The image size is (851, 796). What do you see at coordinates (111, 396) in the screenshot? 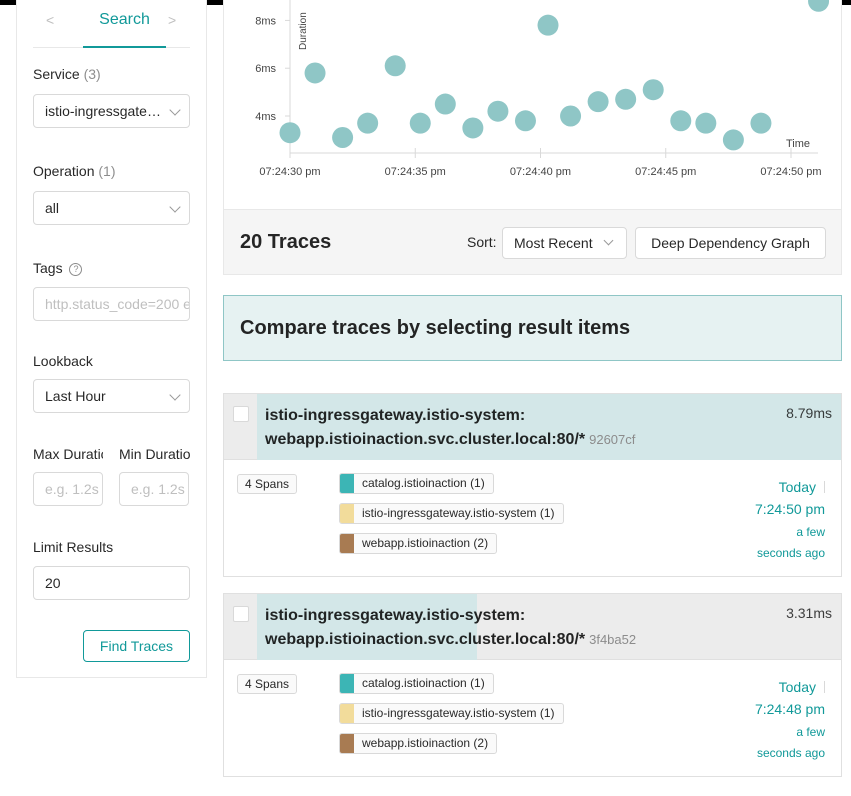
I see `lookback-select: Last Hour` at bounding box center [111, 396].